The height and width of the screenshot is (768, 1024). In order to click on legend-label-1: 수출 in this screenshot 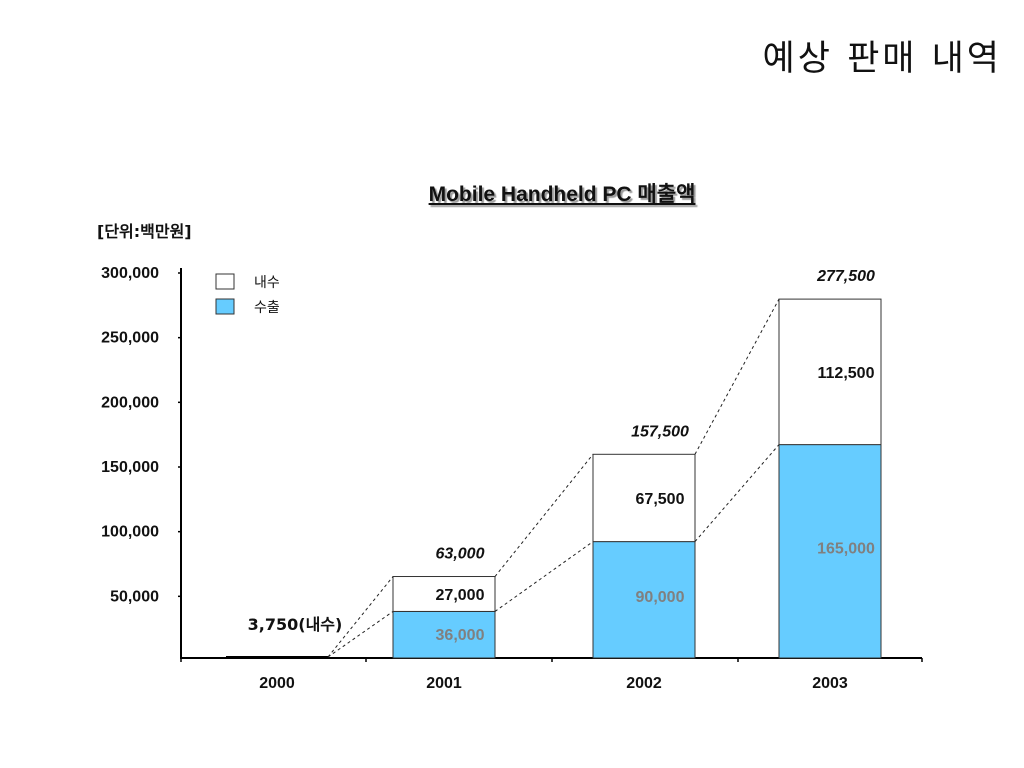, I will do `click(267, 308)`.